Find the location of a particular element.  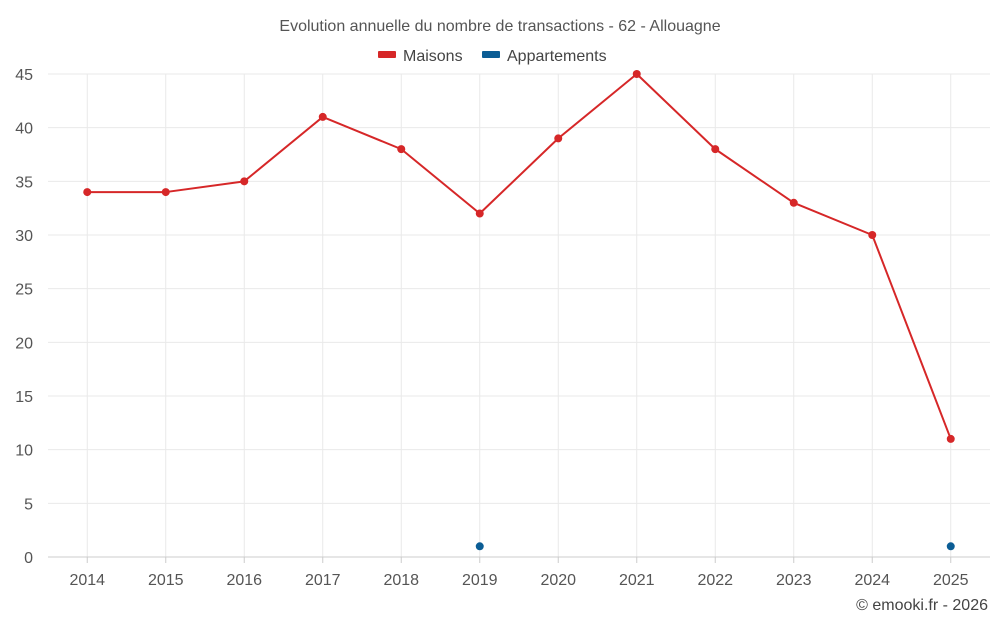

x-tick-label: 2018 is located at coordinates (401, 580).